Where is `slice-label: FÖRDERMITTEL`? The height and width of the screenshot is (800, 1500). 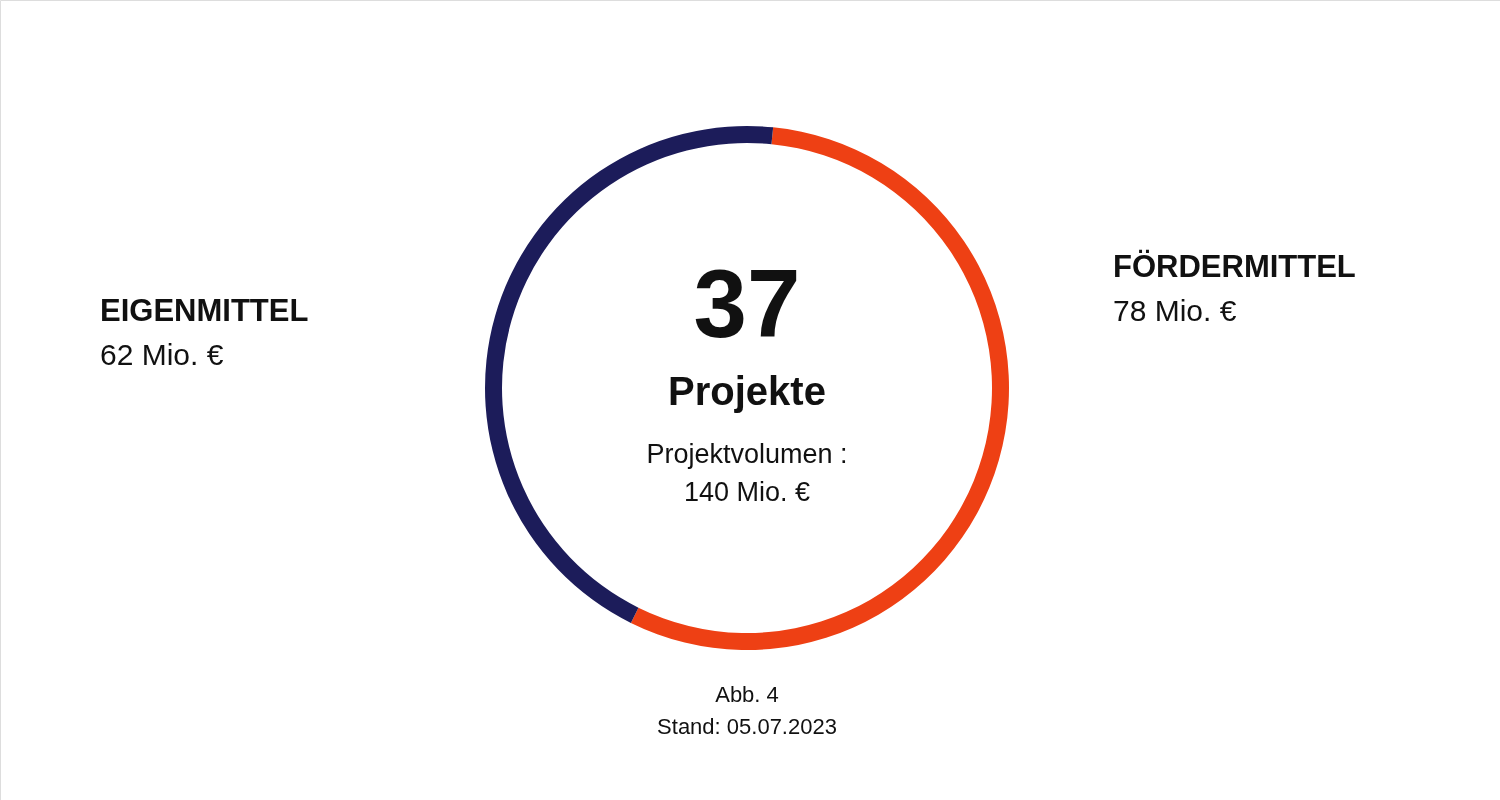 slice-label: FÖRDERMITTEL is located at coordinates (1234, 266).